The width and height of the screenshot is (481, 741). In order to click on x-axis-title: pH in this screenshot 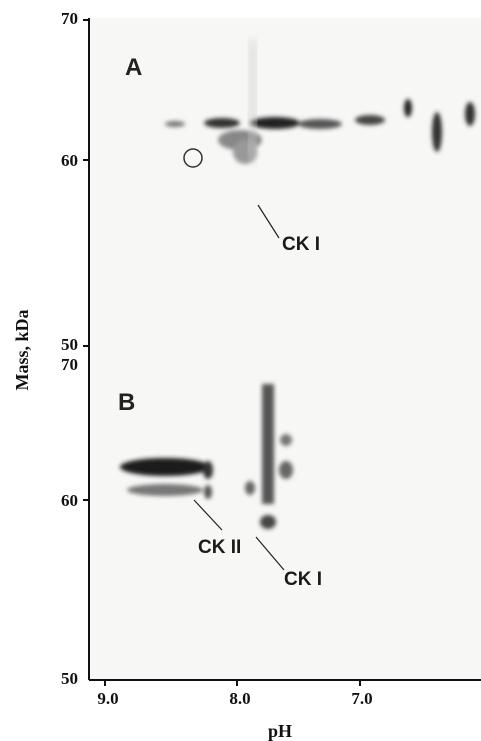, I will do `click(280, 731)`.